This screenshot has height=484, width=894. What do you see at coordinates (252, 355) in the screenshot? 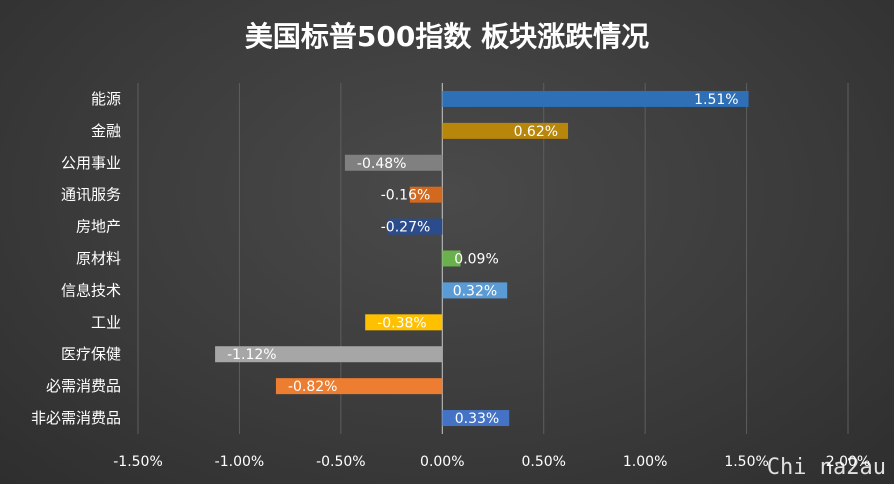
I see `data-label: -1.12%` at bounding box center [252, 355].